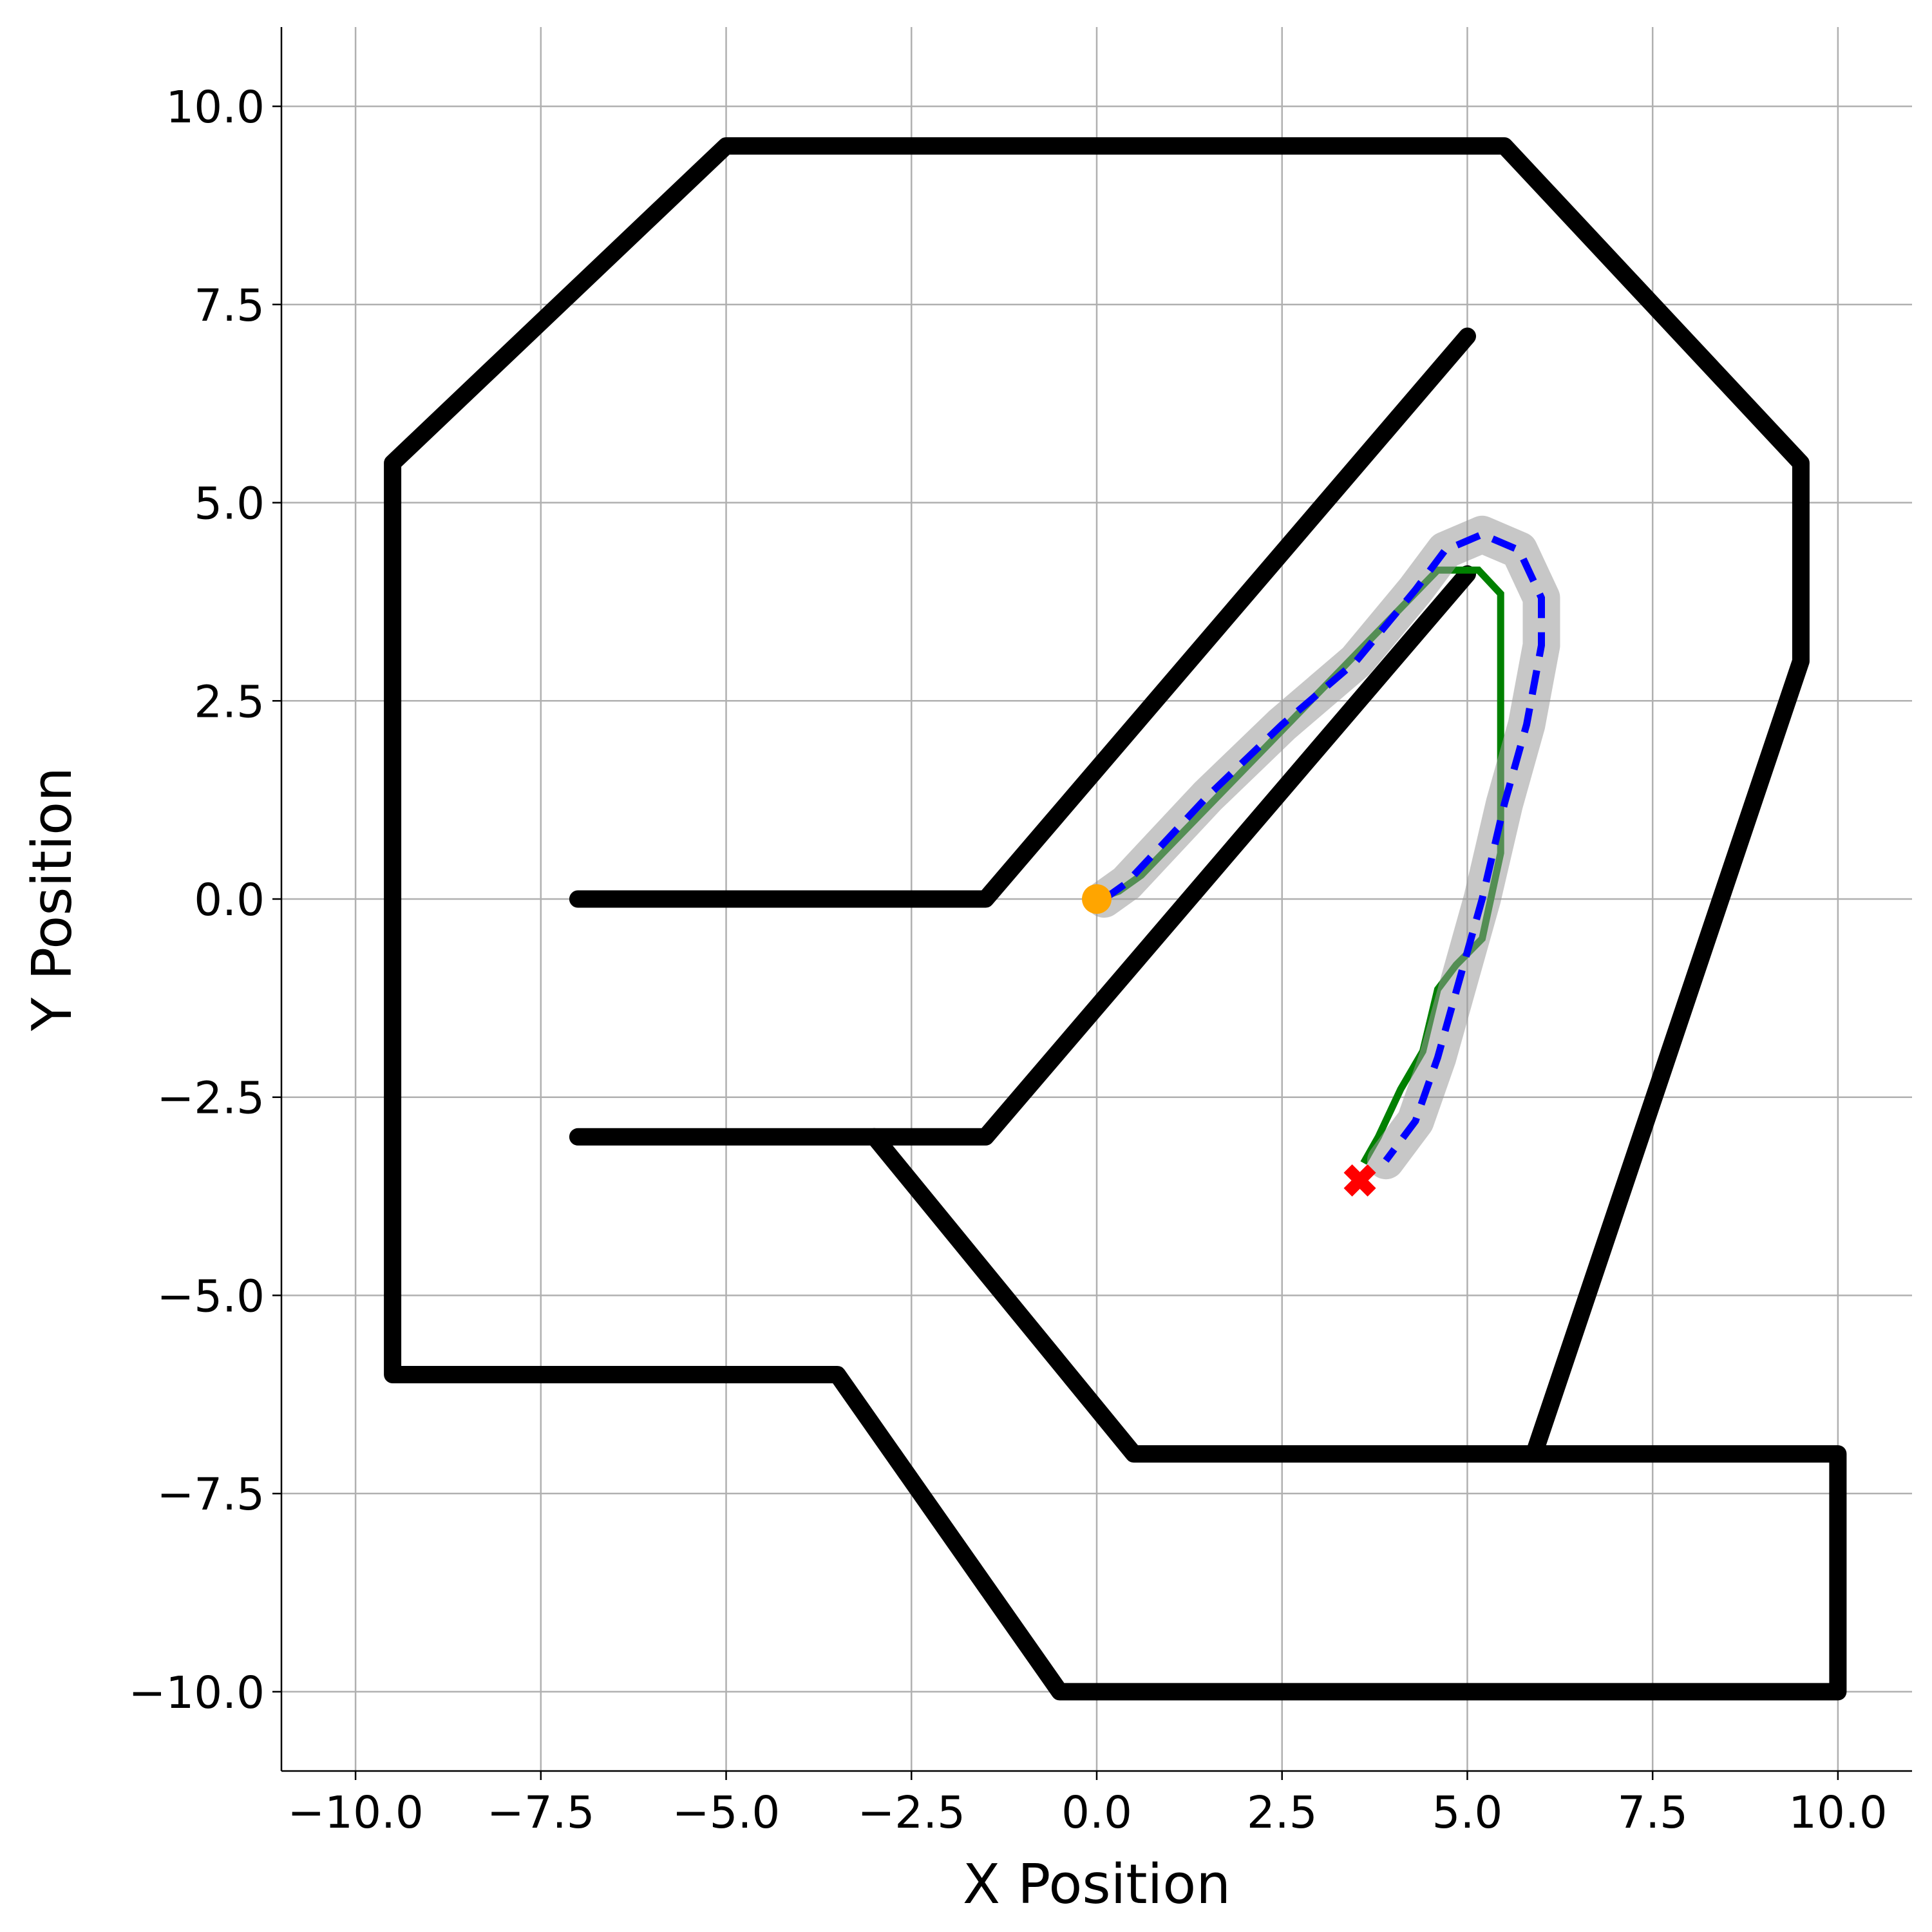 The height and width of the screenshot is (1932, 1932). I want to click on x-tick-label: 2.5, so click(1283, 1813).